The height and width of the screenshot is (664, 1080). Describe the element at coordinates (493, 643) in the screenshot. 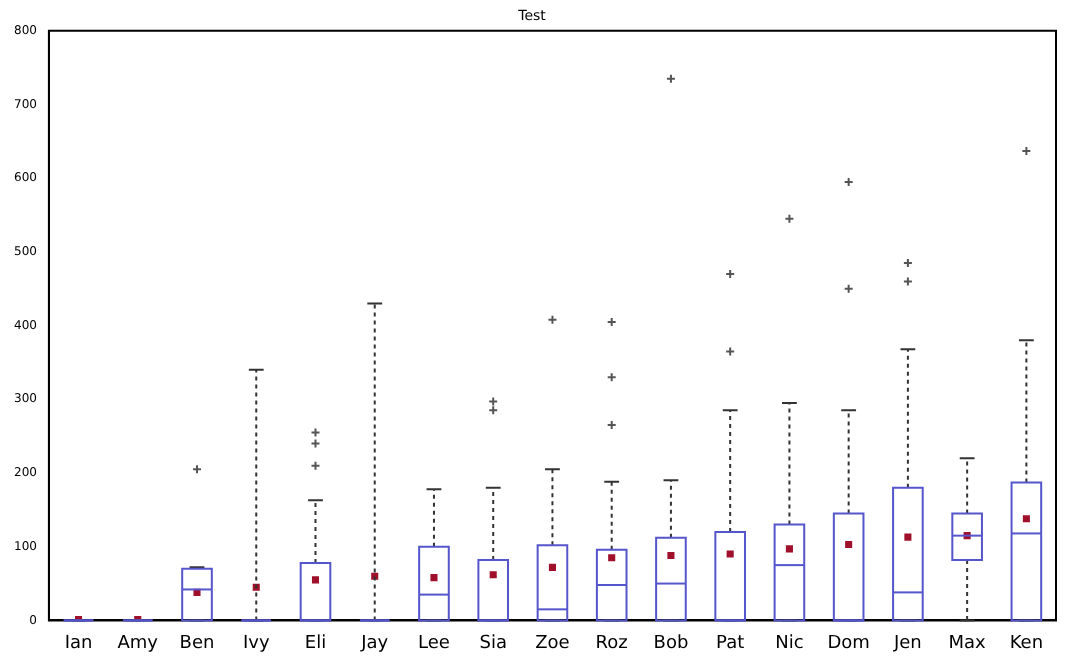

I see `x-tick-label: Sia` at that location.